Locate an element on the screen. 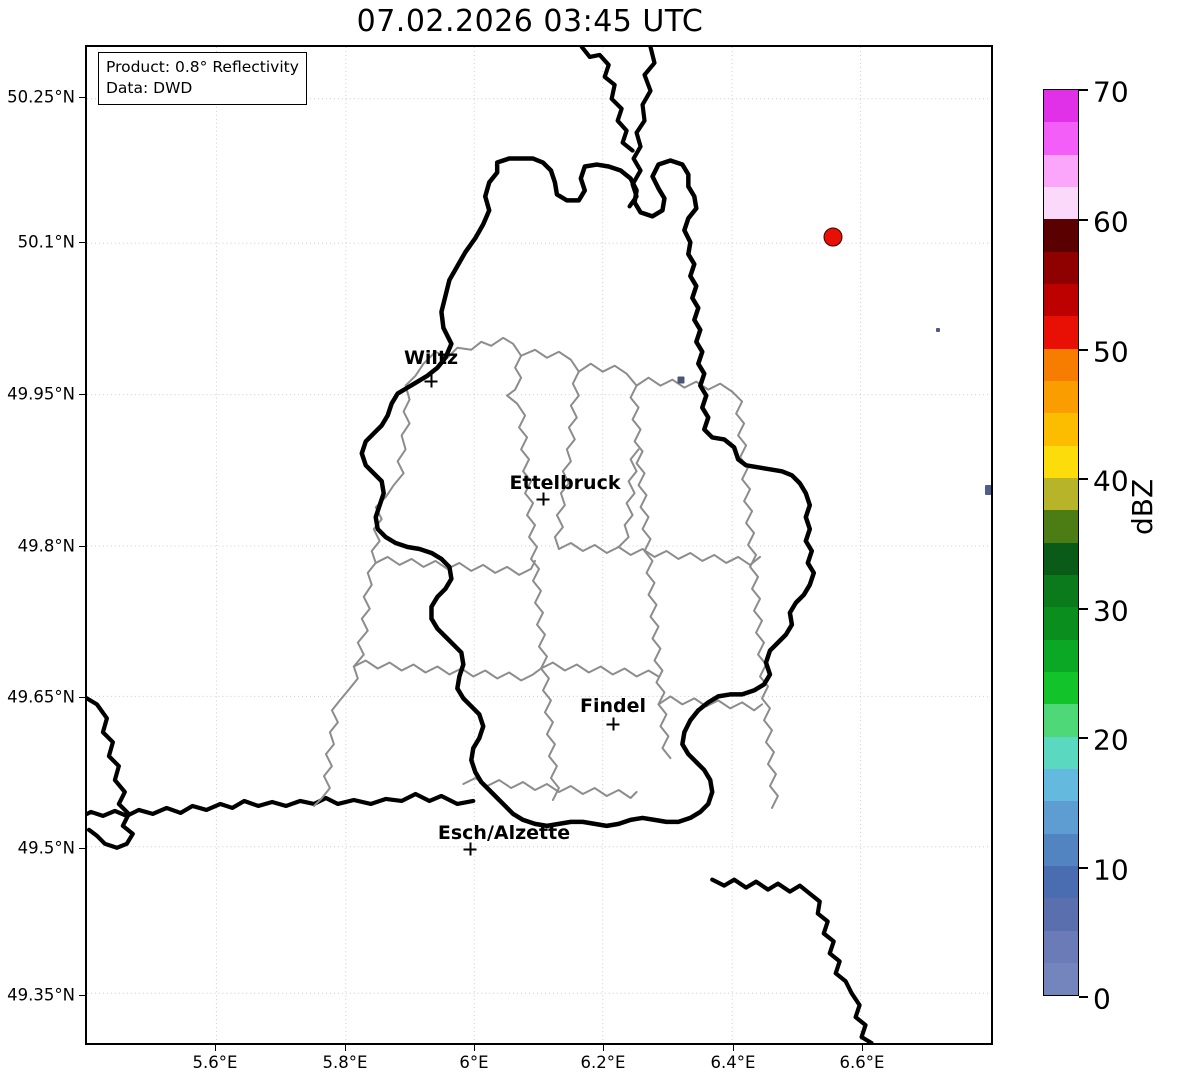 The height and width of the screenshot is (1085, 1184). data-source-line: Data: DWD is located at coordinates (149, 87).